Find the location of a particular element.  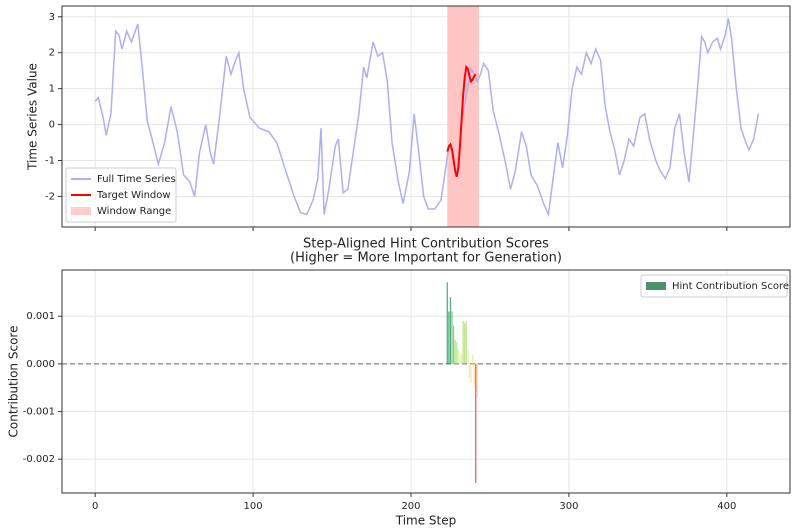

legend-label: Hint Contribution Score is located at coordinates (730, 286).